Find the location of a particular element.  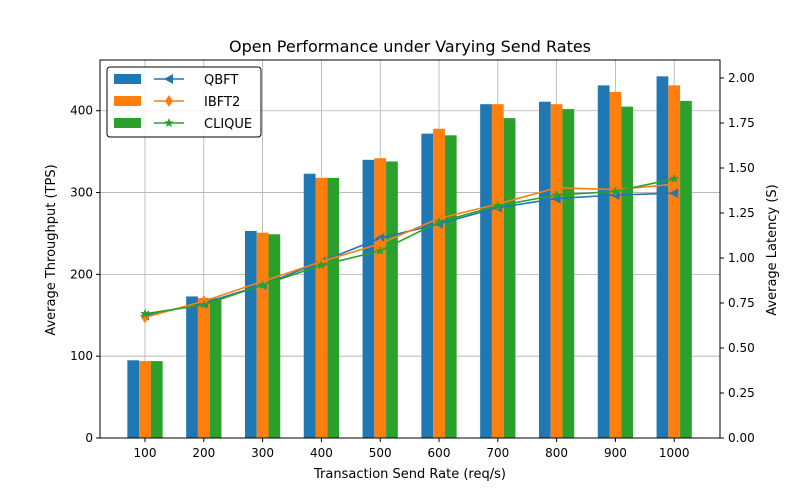

legend-label-clique: CLIQUE is located at coordinates (228, 124).